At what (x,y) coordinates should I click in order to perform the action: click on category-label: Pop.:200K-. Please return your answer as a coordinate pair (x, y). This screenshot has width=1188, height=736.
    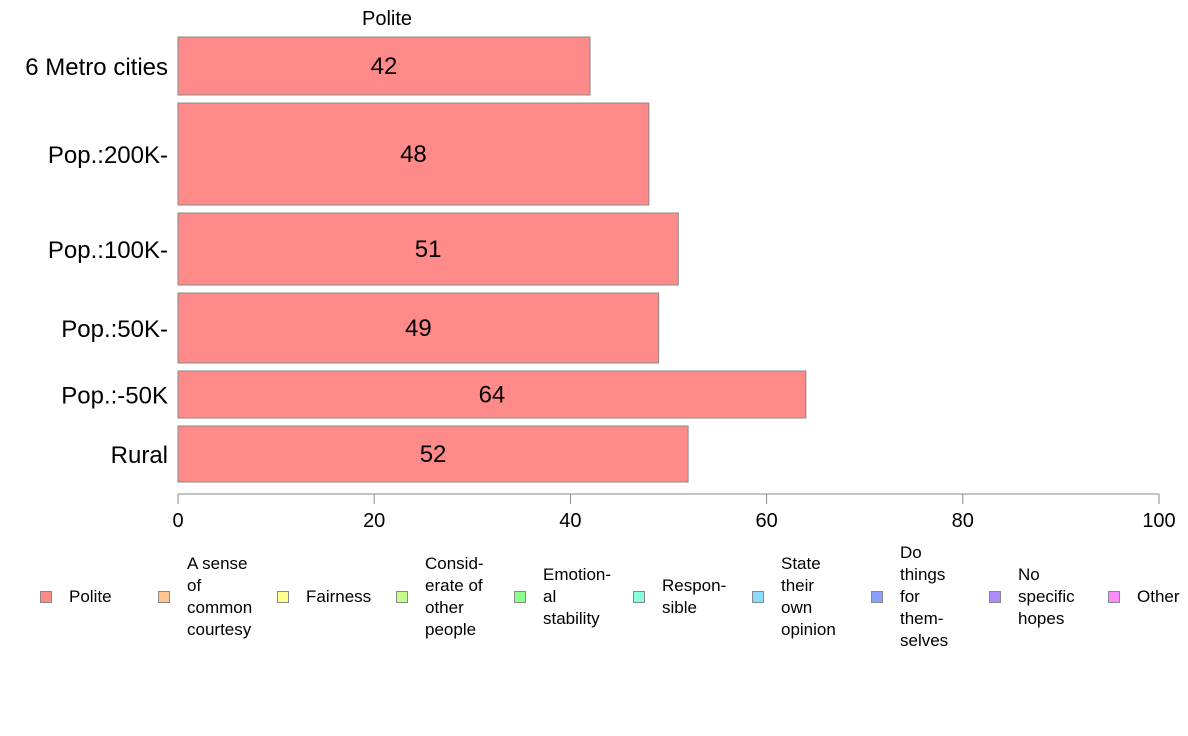
    Looking at the image, I should click on (108, 155).